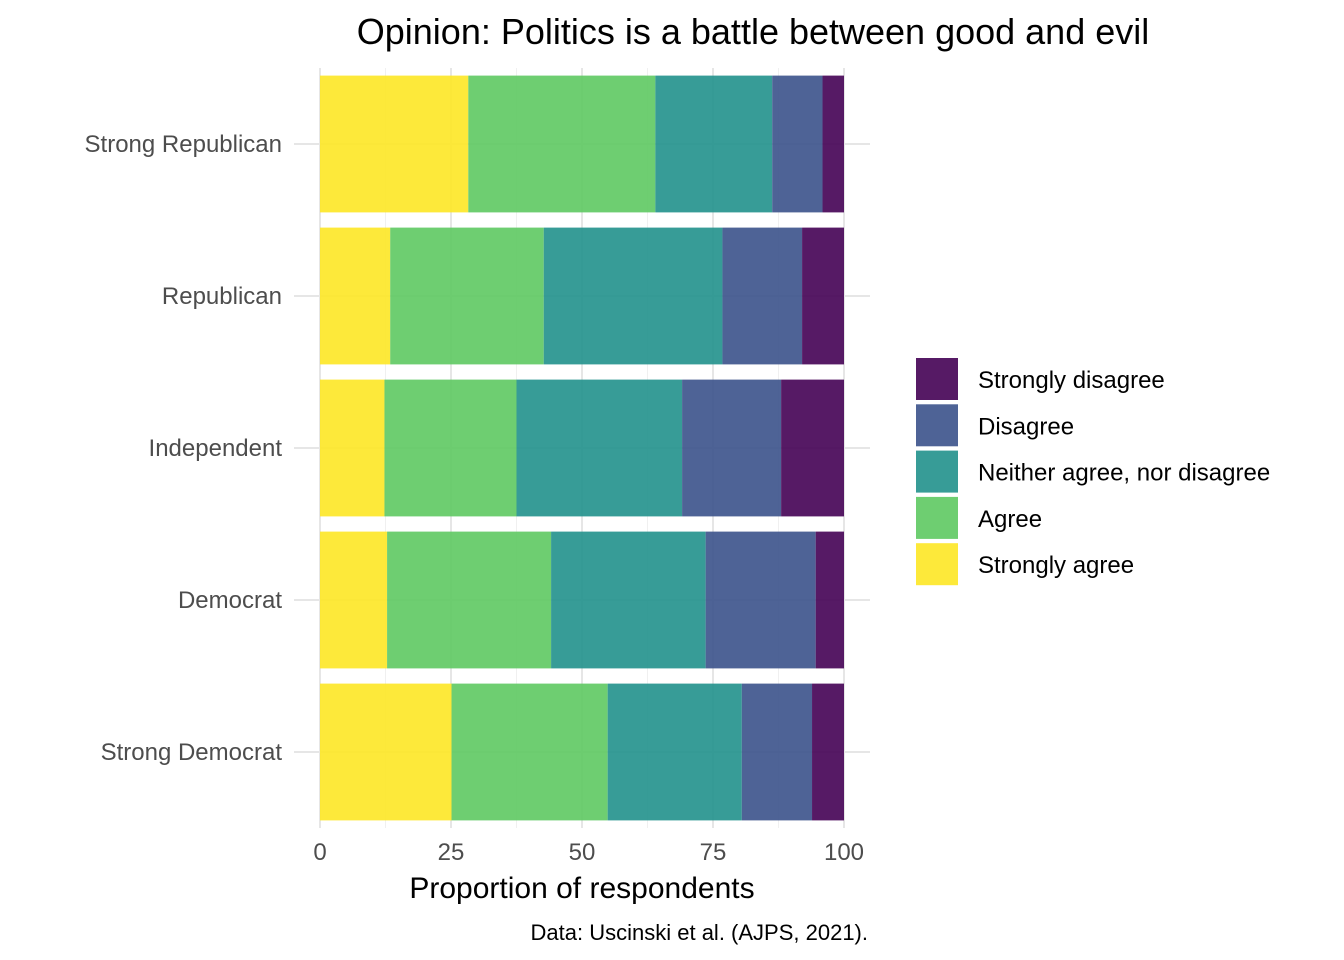 The image size is (1344, 960). What do you see at coordinates (467, 296) in the screenshot?
I see `bar-republican-agree` at bounding box center [467, 296].